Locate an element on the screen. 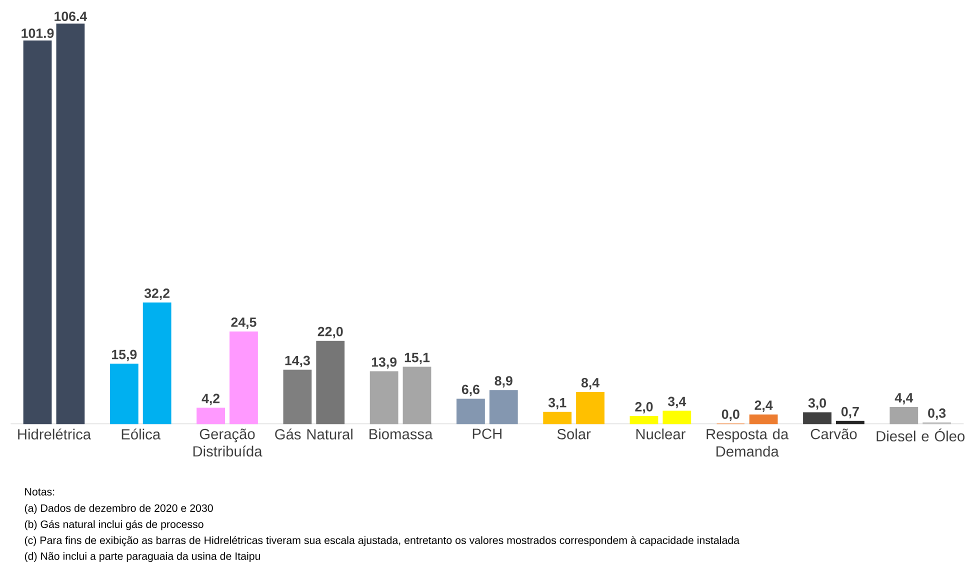 This screenshot has width=973, height=570. x-tick-label: Nuclear is located at coordinates (661, 434).